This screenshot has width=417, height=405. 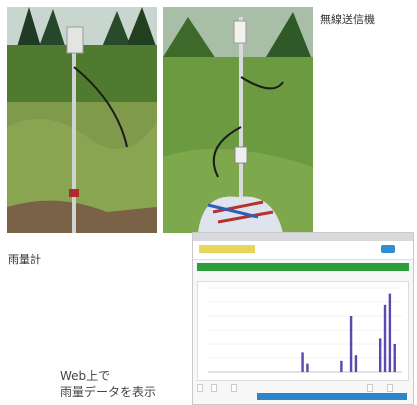 I want to click on rainfall-chart, so click(x=303, y=331).